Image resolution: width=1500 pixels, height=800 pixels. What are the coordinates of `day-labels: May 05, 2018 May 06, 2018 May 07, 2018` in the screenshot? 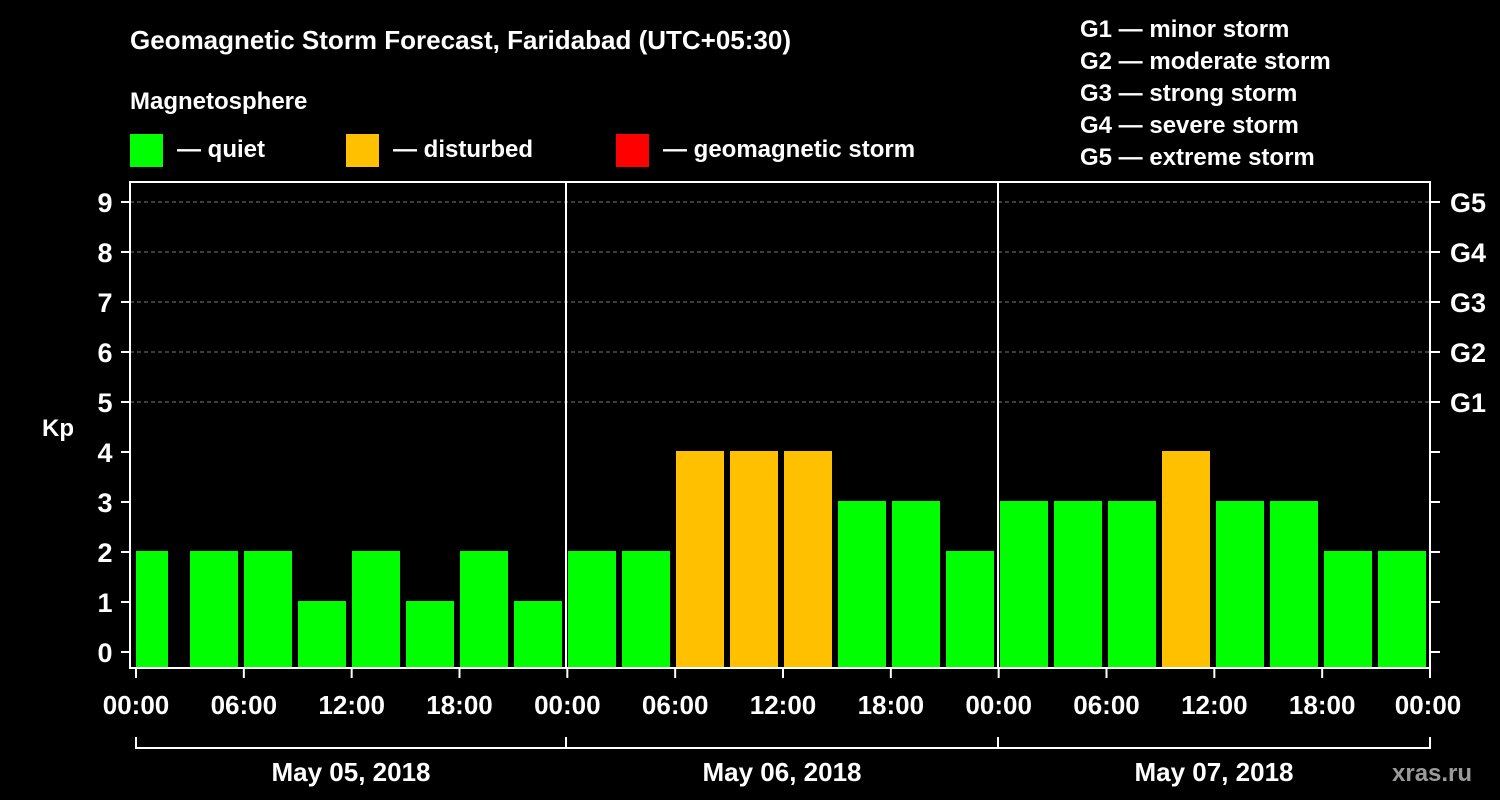 It's located at (783, 762).